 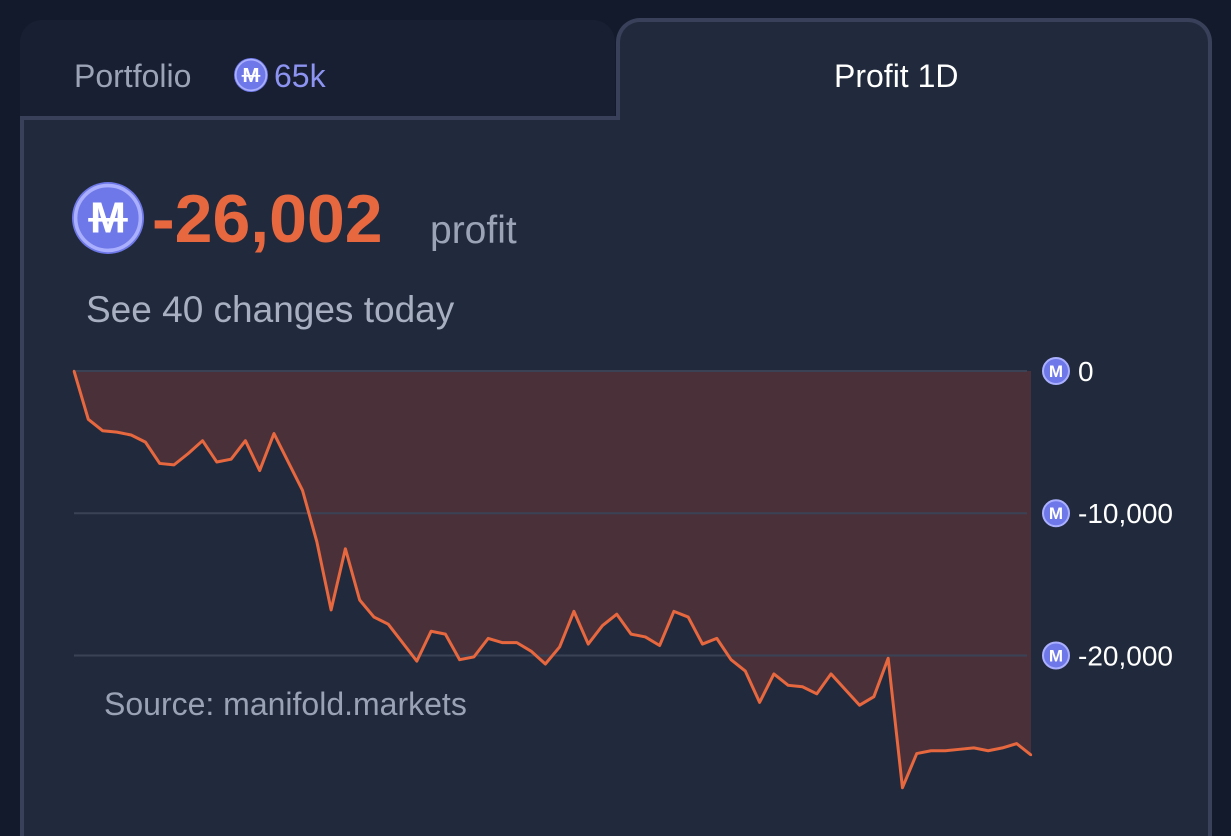 I want to click on tab-profit-1d: Profit 1D, so click(x=914, y=82).